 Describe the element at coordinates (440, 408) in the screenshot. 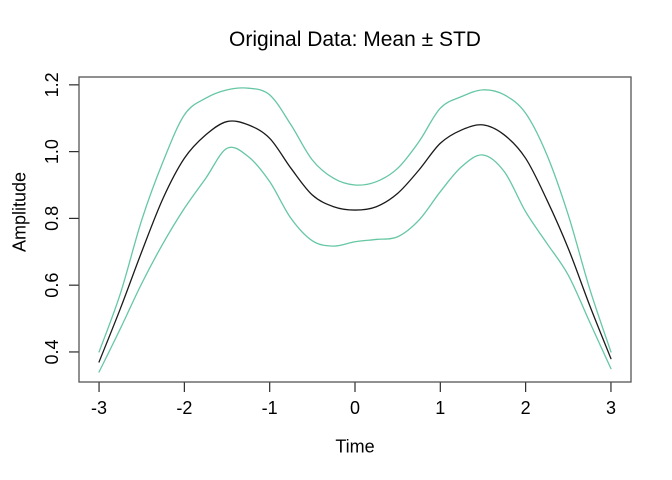

I see `x-tick-label: 1` at that location.